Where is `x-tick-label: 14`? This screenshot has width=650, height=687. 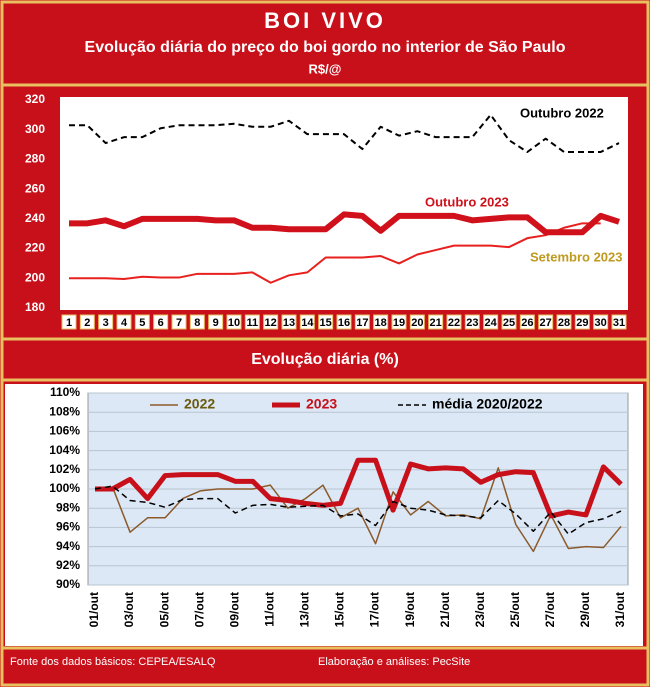
x-tick-label: 14 is located at coordinates (307, 323).